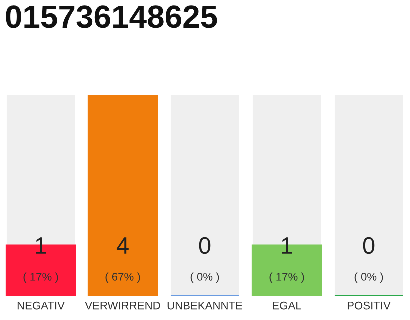  I want to click on x-tick-label: NEGATIV, so click(41, 306).